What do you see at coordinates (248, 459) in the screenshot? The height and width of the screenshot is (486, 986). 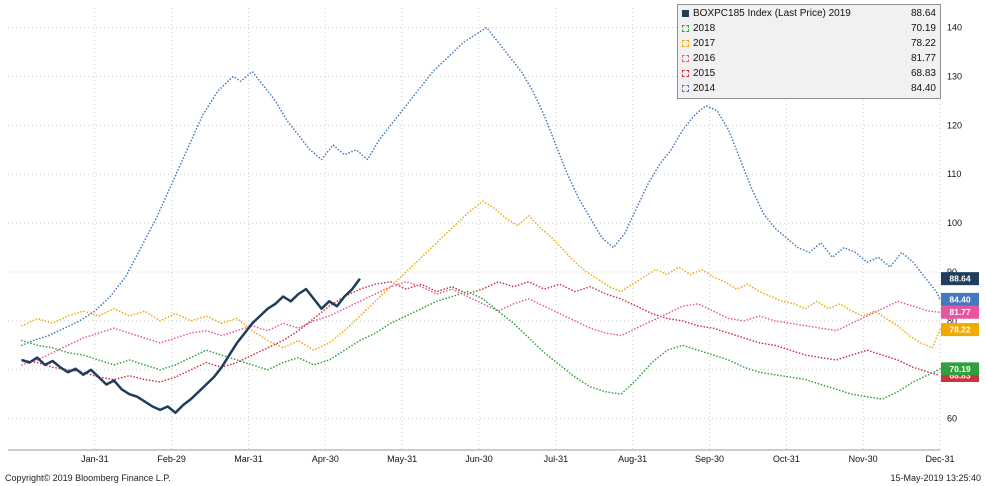 I see `x-axis-tick-label: Mar-31` at bounding box center [248, 459].